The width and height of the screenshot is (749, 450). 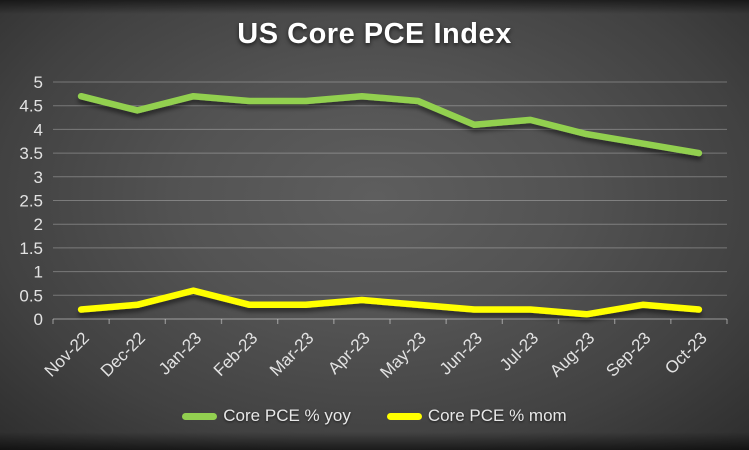 What do you see at coordinates (31, 248) in the screenshot?
I see `y-tick-label: 1.5` at bounding box center [31, 248].